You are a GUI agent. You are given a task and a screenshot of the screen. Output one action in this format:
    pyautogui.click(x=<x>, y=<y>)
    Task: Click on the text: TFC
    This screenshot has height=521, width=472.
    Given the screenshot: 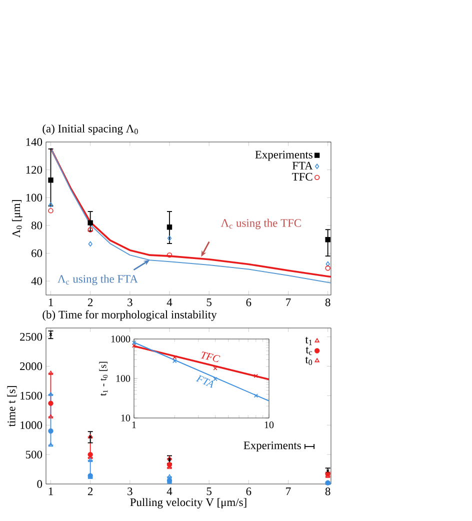 What is the action you would take?
    pyautogui.click(x=210, y=357)
    